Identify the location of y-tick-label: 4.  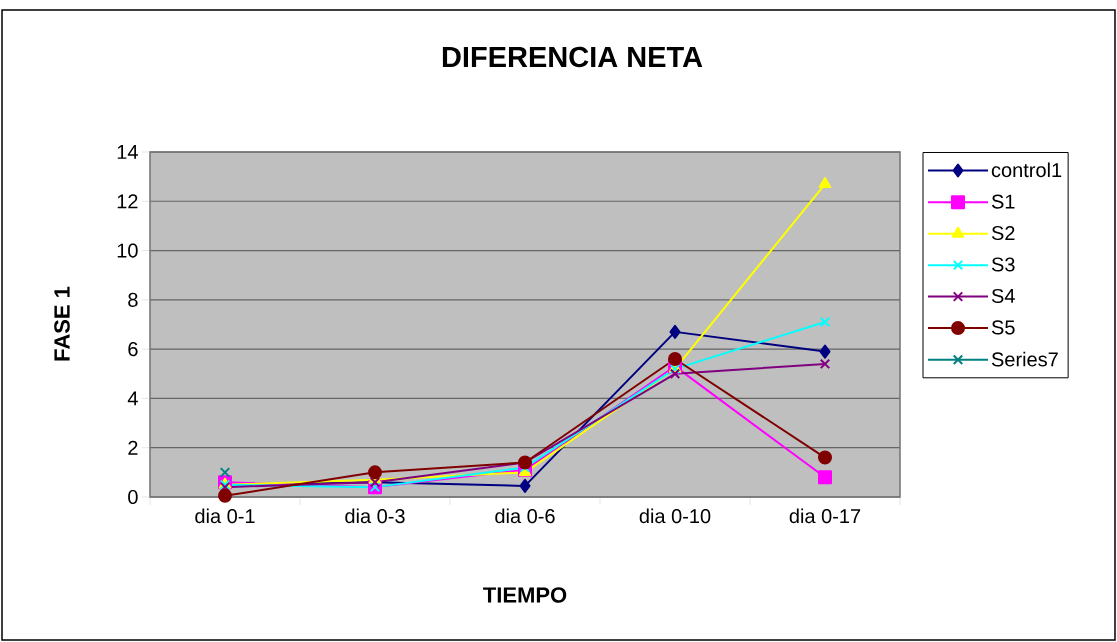
(132, 398).